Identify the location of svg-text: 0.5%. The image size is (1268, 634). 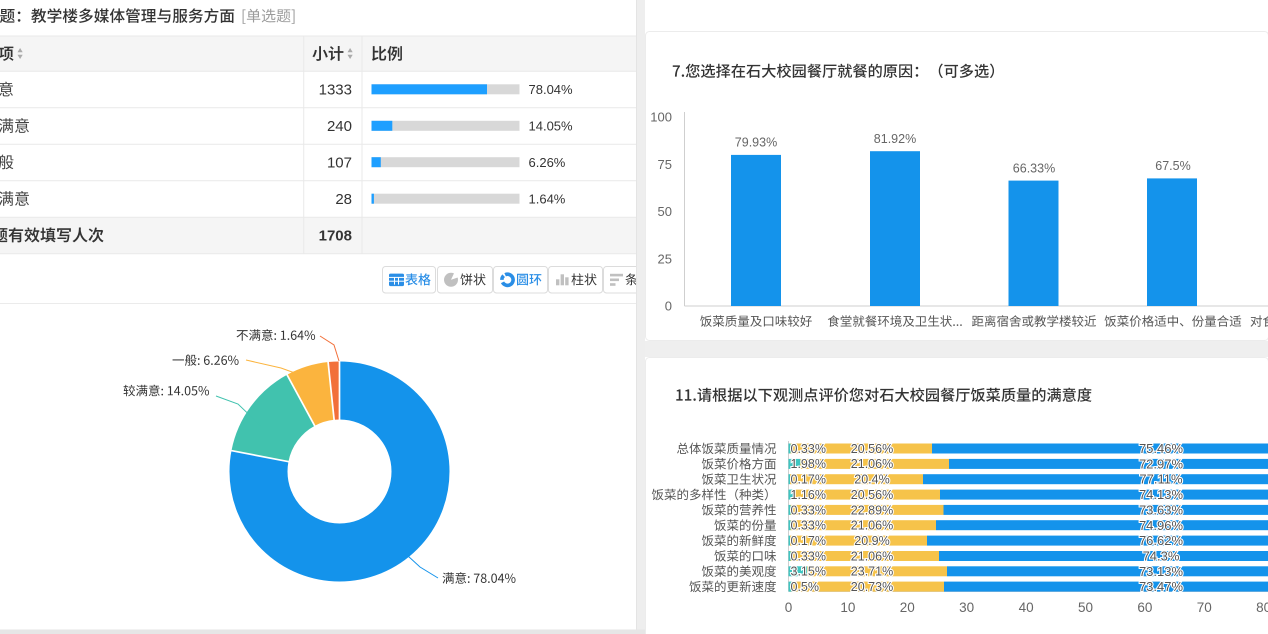
(805, 587).